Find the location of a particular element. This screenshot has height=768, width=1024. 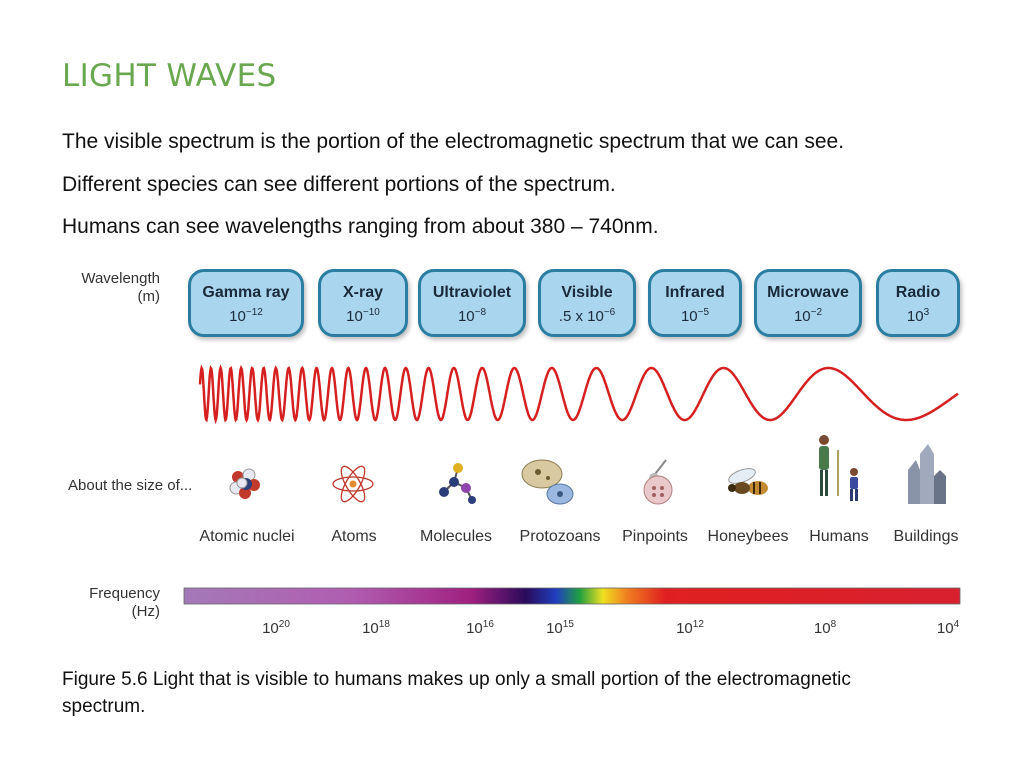

band-radio: Radio 103 is located at coordinates (918, 303).